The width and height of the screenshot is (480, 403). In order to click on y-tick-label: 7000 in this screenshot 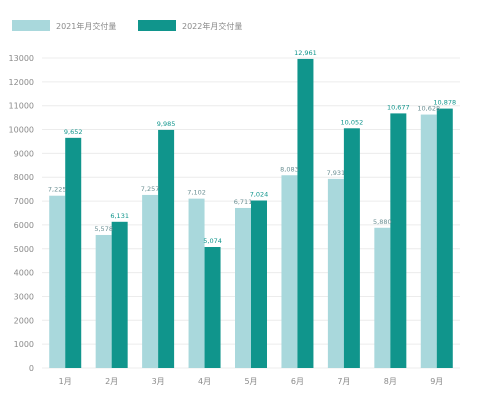, I will do `click(24, 201)`.